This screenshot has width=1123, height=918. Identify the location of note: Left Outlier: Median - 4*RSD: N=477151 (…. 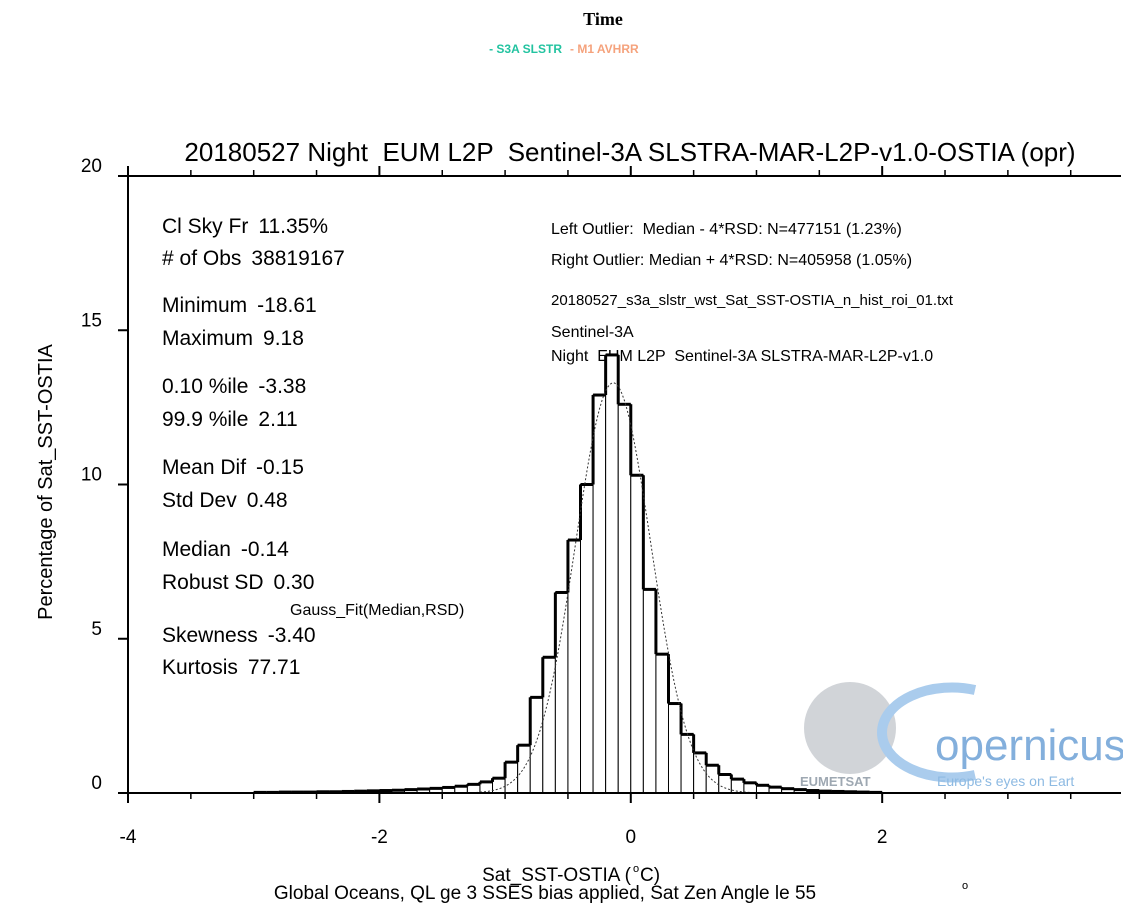
(726, 229).